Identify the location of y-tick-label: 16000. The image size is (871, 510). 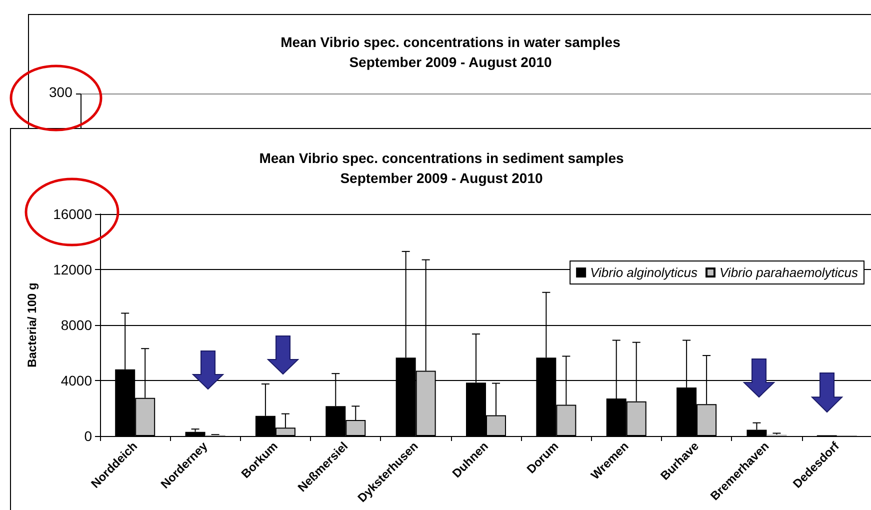
(72, 214).